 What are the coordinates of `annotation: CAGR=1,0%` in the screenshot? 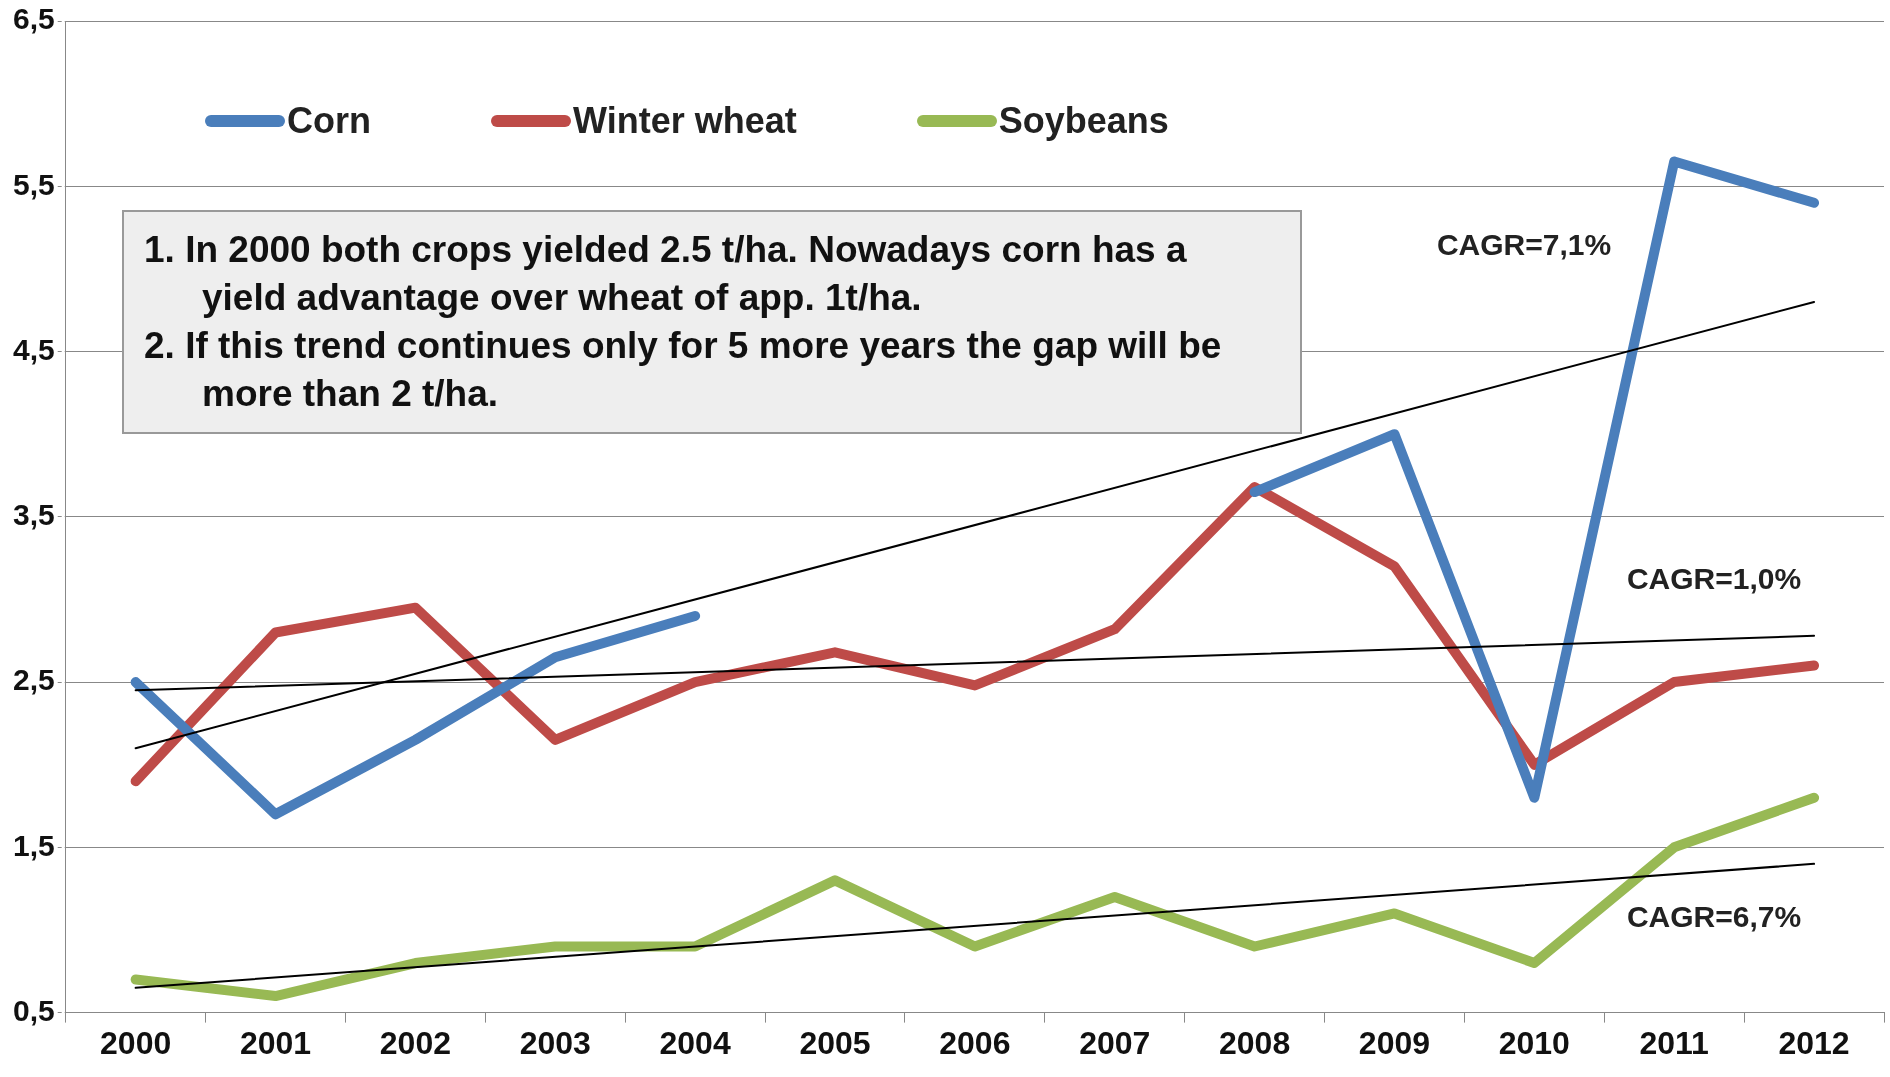 It's located at (1714, 579).